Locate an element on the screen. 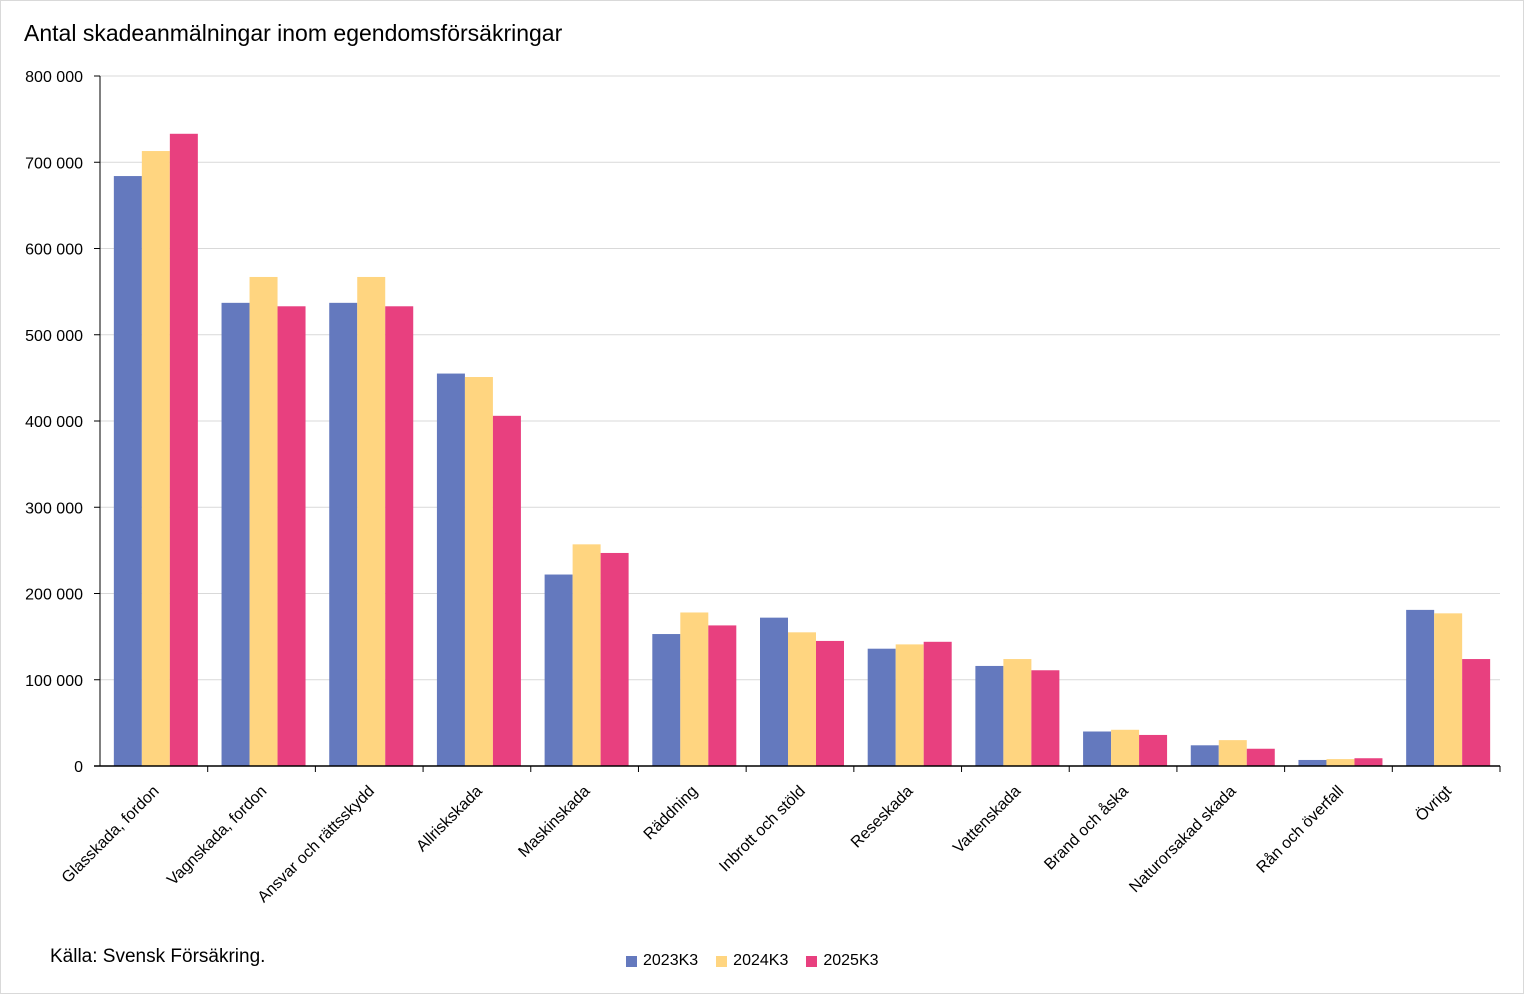 The image size is (1524, 994). x-tick-label: Glasskada, fordon is located at coordinates (111, 835).